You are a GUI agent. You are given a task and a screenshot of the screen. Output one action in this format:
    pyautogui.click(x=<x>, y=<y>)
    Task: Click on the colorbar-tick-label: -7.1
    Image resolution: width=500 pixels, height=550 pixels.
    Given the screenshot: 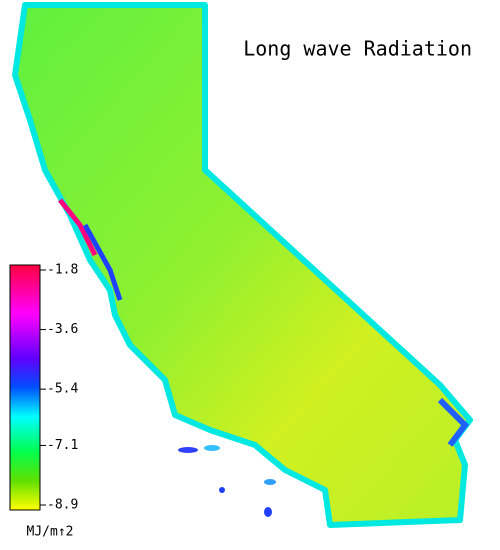 What is the action you would take?
    pyautogui.click(x=62, y=445)
    